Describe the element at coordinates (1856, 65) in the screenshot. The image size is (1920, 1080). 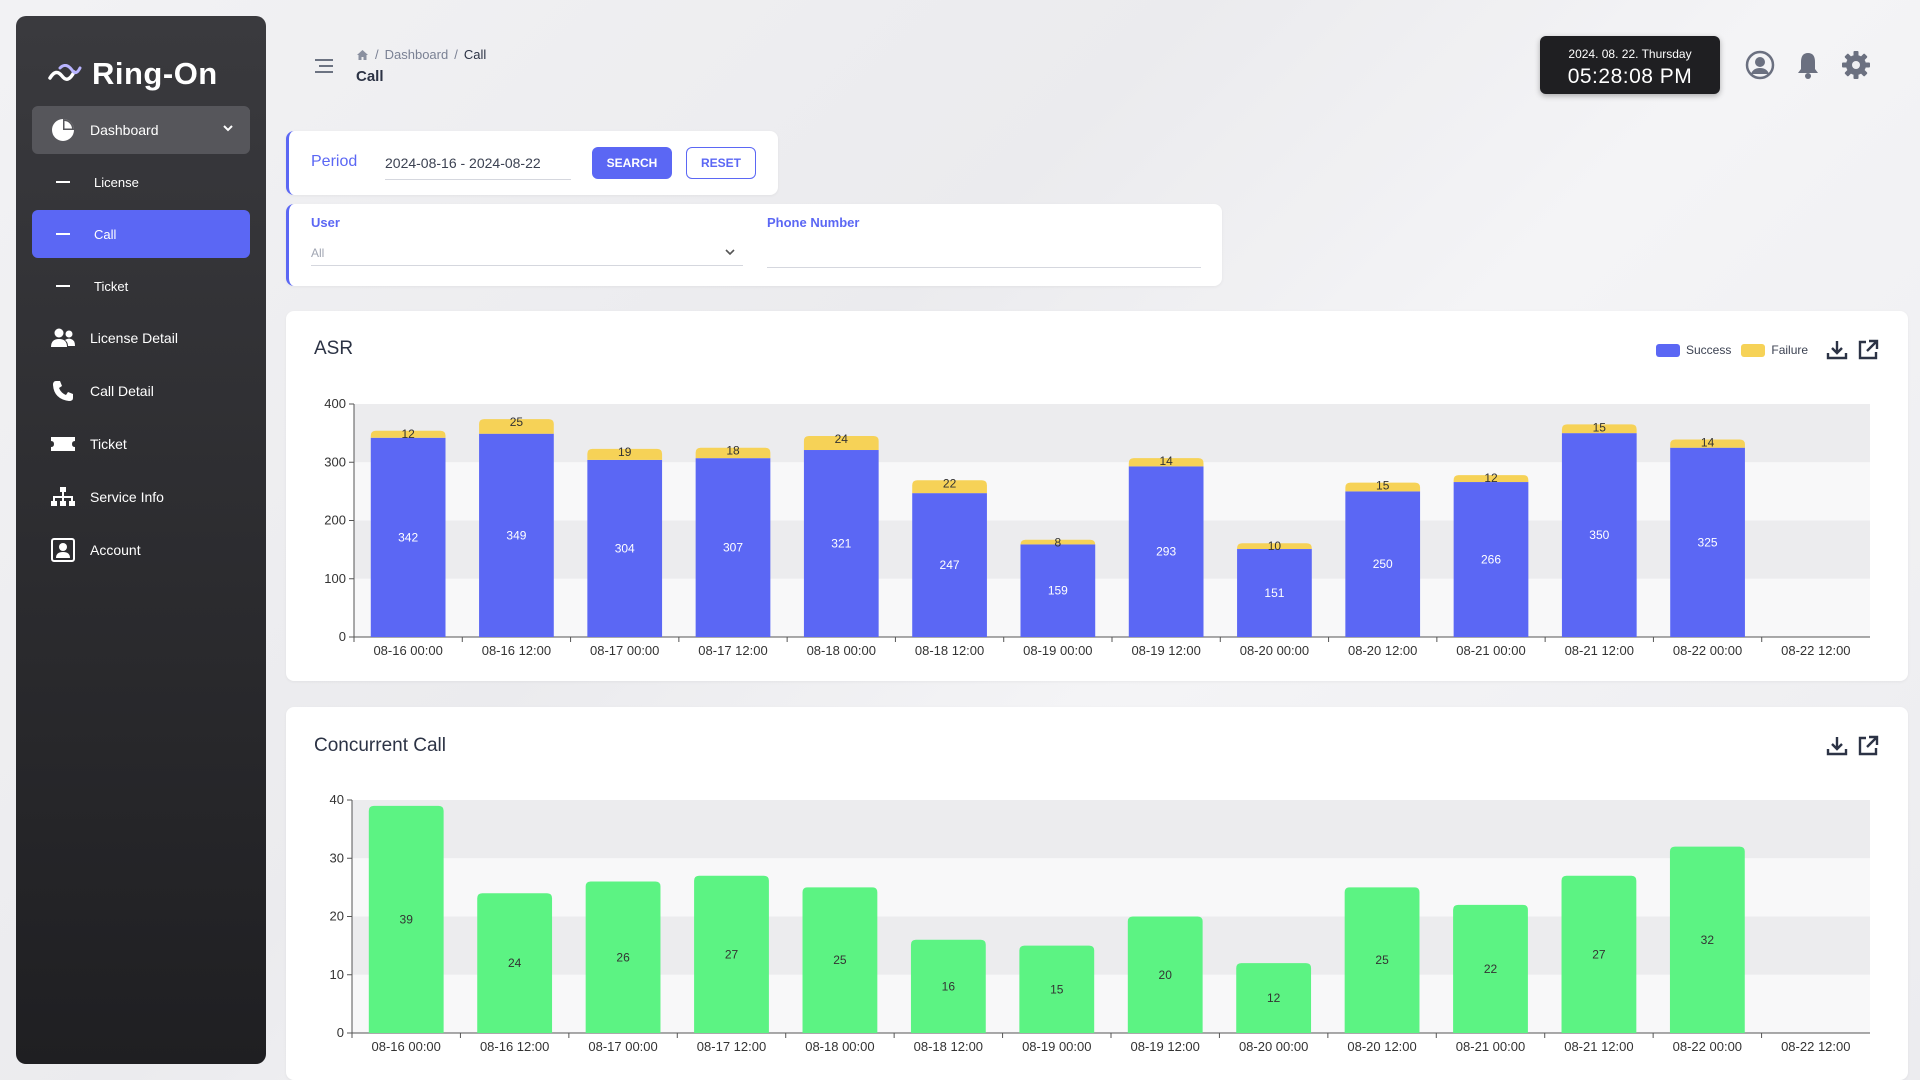
I see `gear-icon` at that location.